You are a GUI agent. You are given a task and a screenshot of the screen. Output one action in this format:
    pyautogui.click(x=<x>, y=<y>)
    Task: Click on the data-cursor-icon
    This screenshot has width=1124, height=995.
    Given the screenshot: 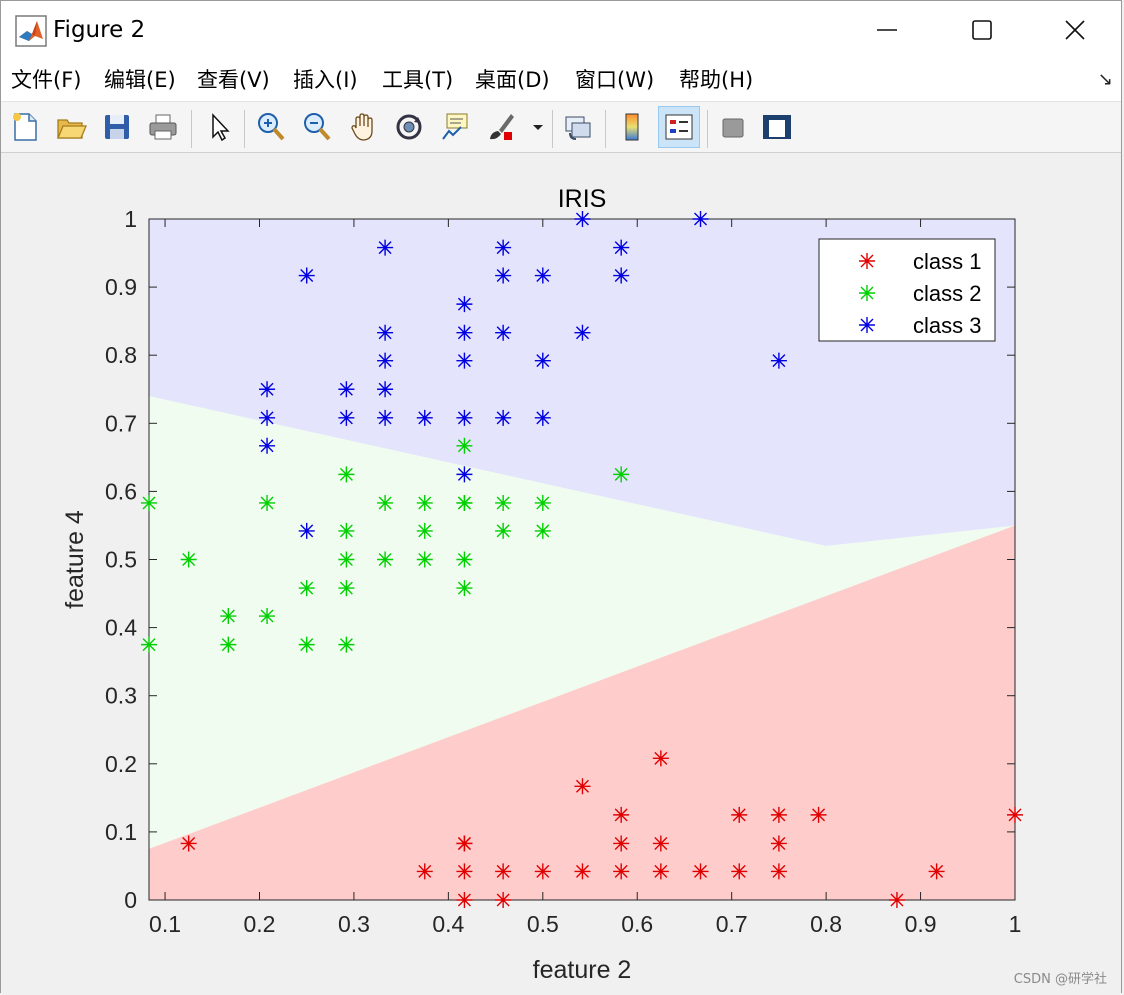 What is the action you would take?
    pyautogui.click(x=455, y=126)
    